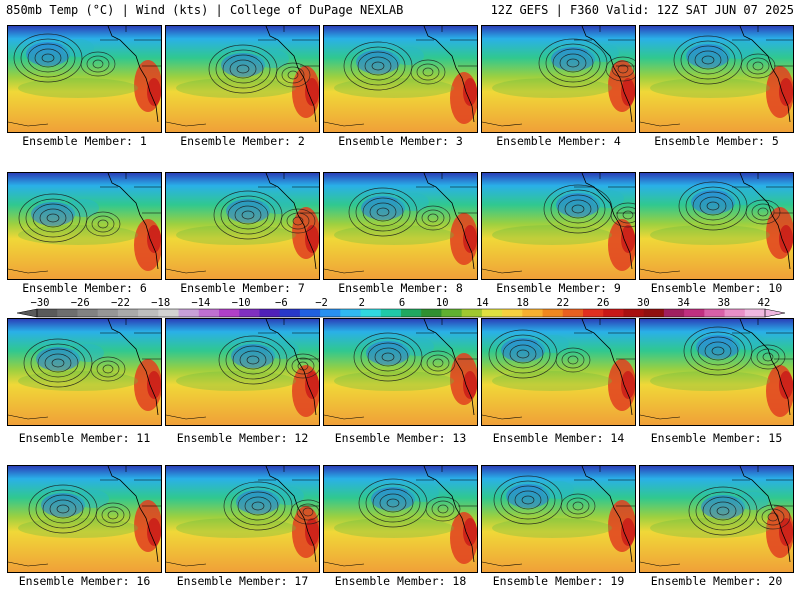  What do you see at coordinates (716, 438) in the screenshot?
I see `ensemble-member-label: Ensemble Member: 15` at bounding box center [716, 438].